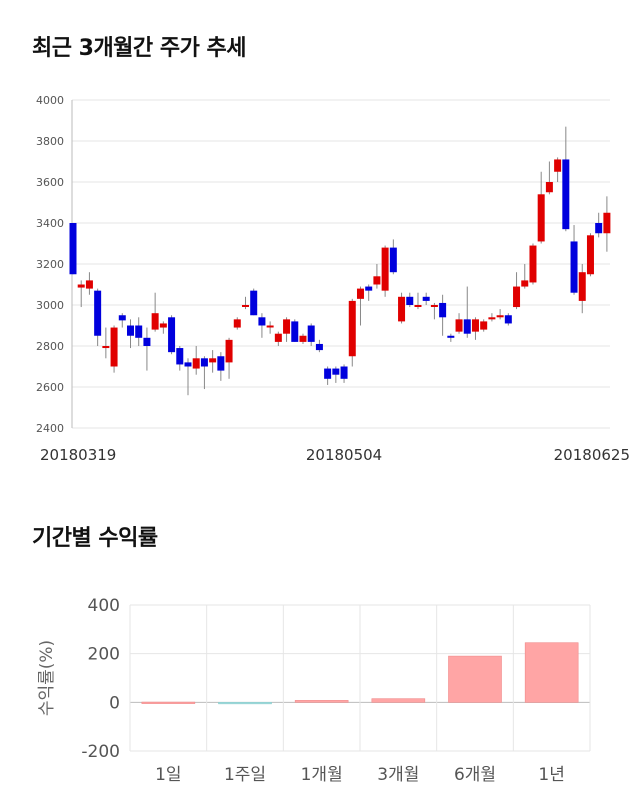 Image resolution: width=640 pixels, height=810 pixels. I want to click on x-category-label: 1개월, so click(322, 775).